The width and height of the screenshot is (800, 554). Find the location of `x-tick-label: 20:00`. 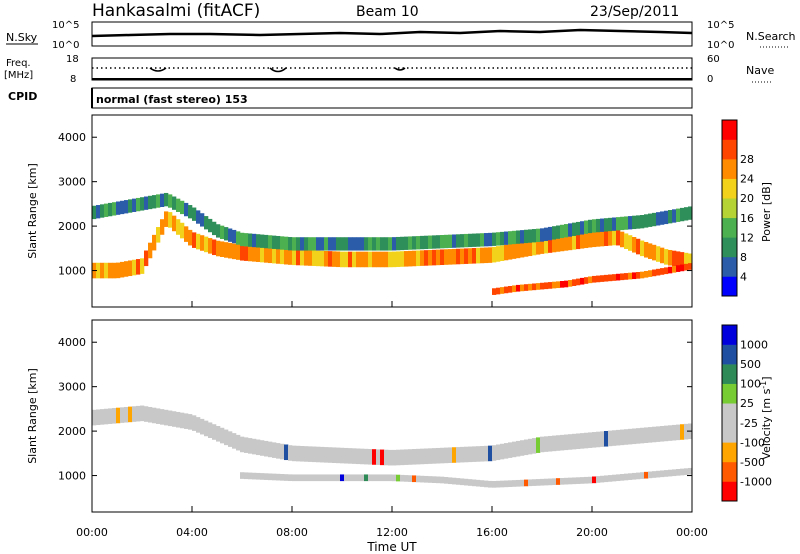

x-tick-label: 20:00 is located at coordinates (592, 532).